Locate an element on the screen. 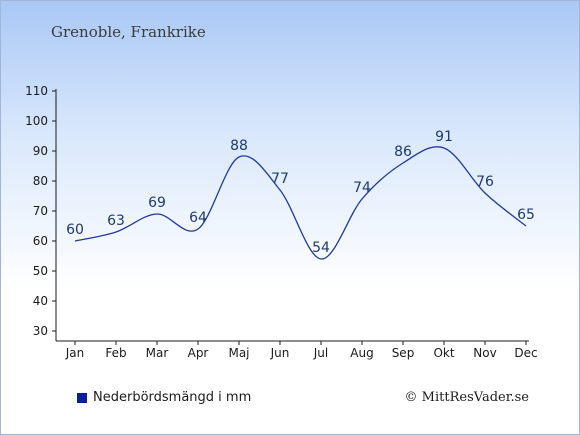  data-label: 88 is located at coordinates (239, 146).